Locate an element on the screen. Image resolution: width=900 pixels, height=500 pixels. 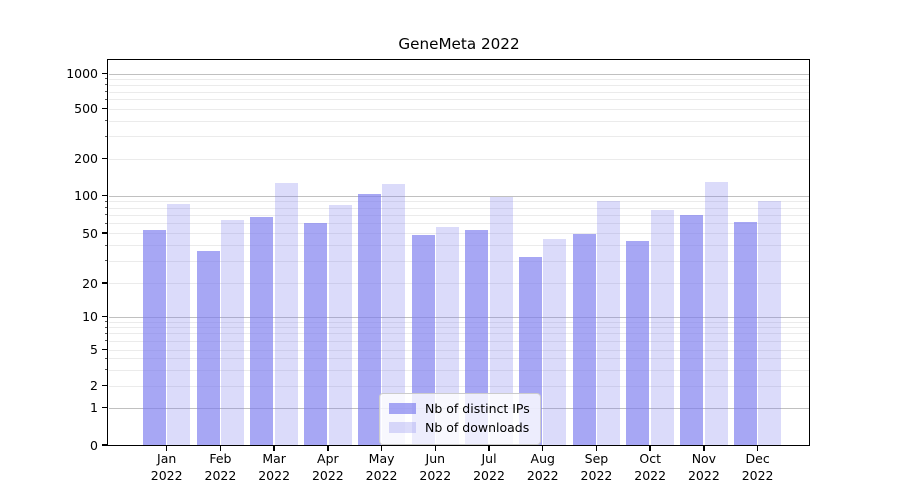
legend-swatch-downloads is located at coordinates (402, 428).